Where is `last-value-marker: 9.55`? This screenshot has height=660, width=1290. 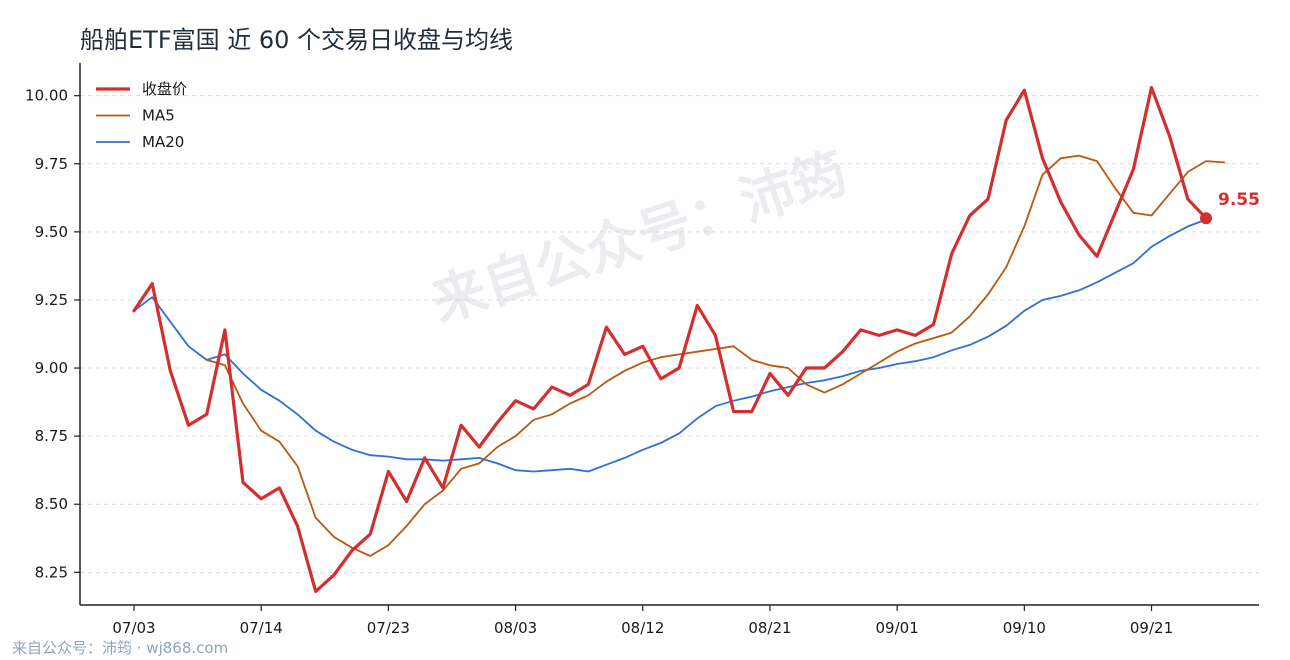 last-value-marker: 9.55 is located at coordinates (1230, 207).